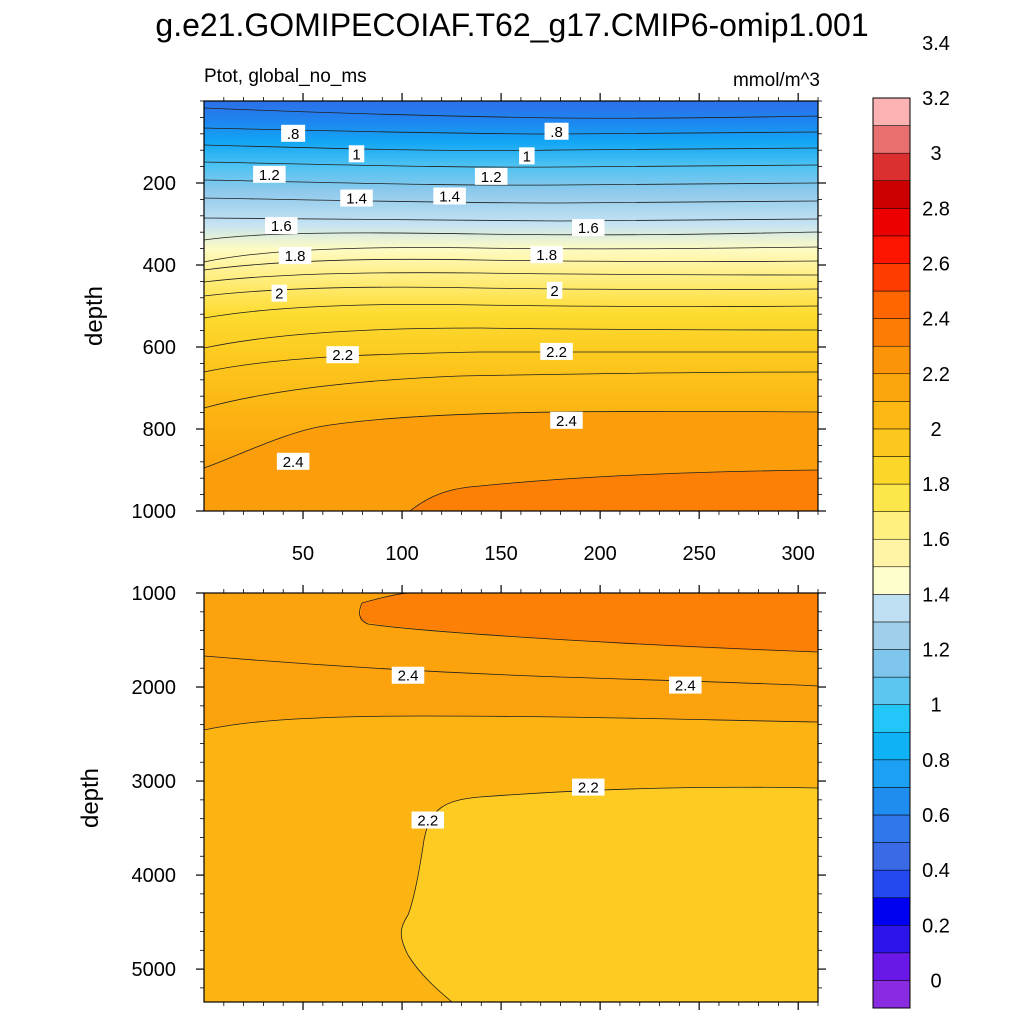 The width and height of the screenshot is (1024, 1024). What do you see at coordinates (154, 782) in the screenshot?
I see `y-tick-label: 3000` at bounding box center [154, 782].